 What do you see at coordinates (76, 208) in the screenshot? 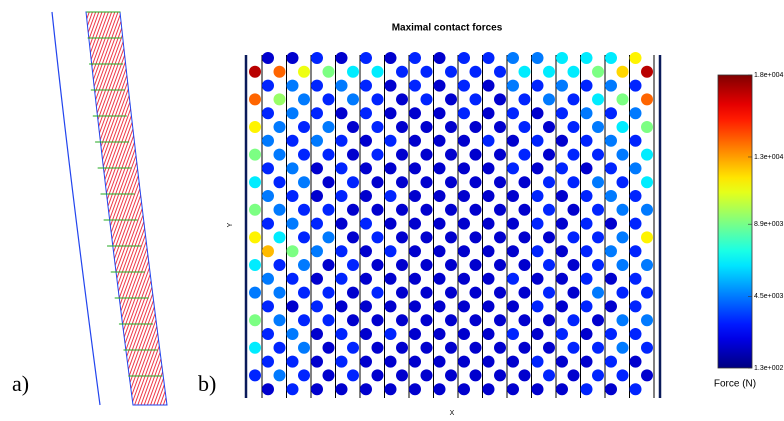
I see `blue-curve` at bounding box center [76, 208].